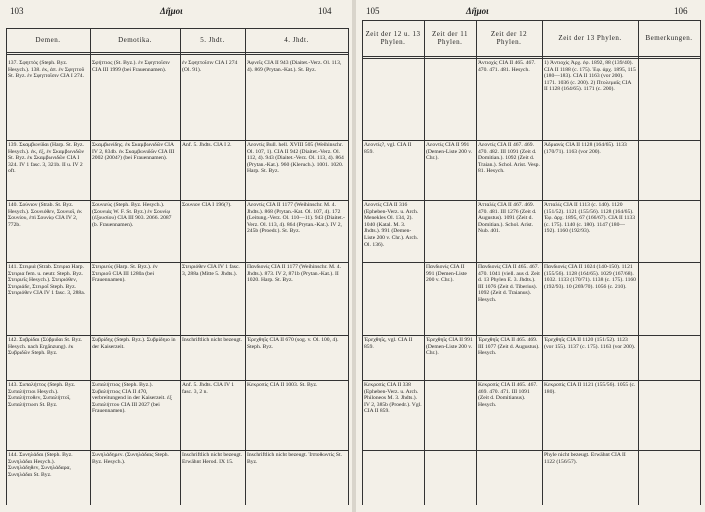 This screenshot has width=705, height=512. What do you see at coordinates (210, 66) in the screenshot?
I see `table-cell: ἐν Σφηττοῖσιν CIA I 274 (Ol. 91).` at bounding box center [210, 66].